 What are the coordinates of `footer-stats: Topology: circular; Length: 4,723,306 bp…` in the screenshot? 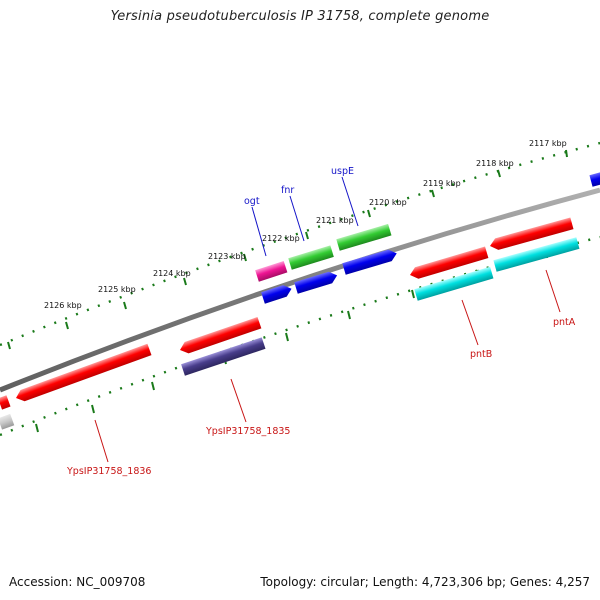 It's located at (425, 582).